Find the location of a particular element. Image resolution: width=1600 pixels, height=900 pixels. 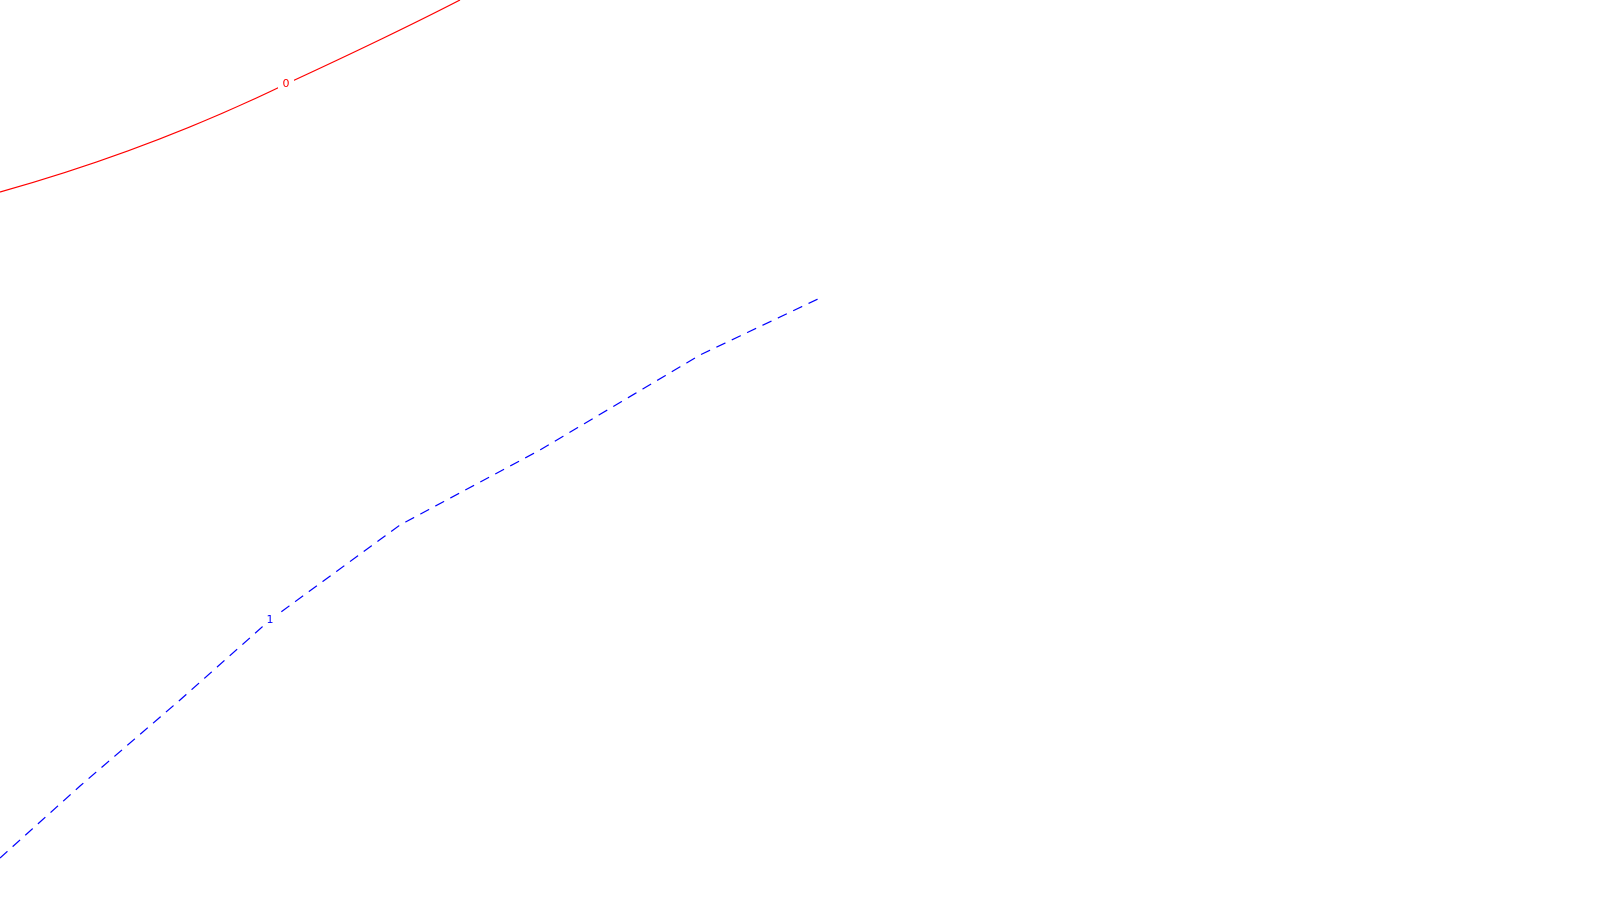

contour-label-0: 0 is located at coordinates (286, 83).